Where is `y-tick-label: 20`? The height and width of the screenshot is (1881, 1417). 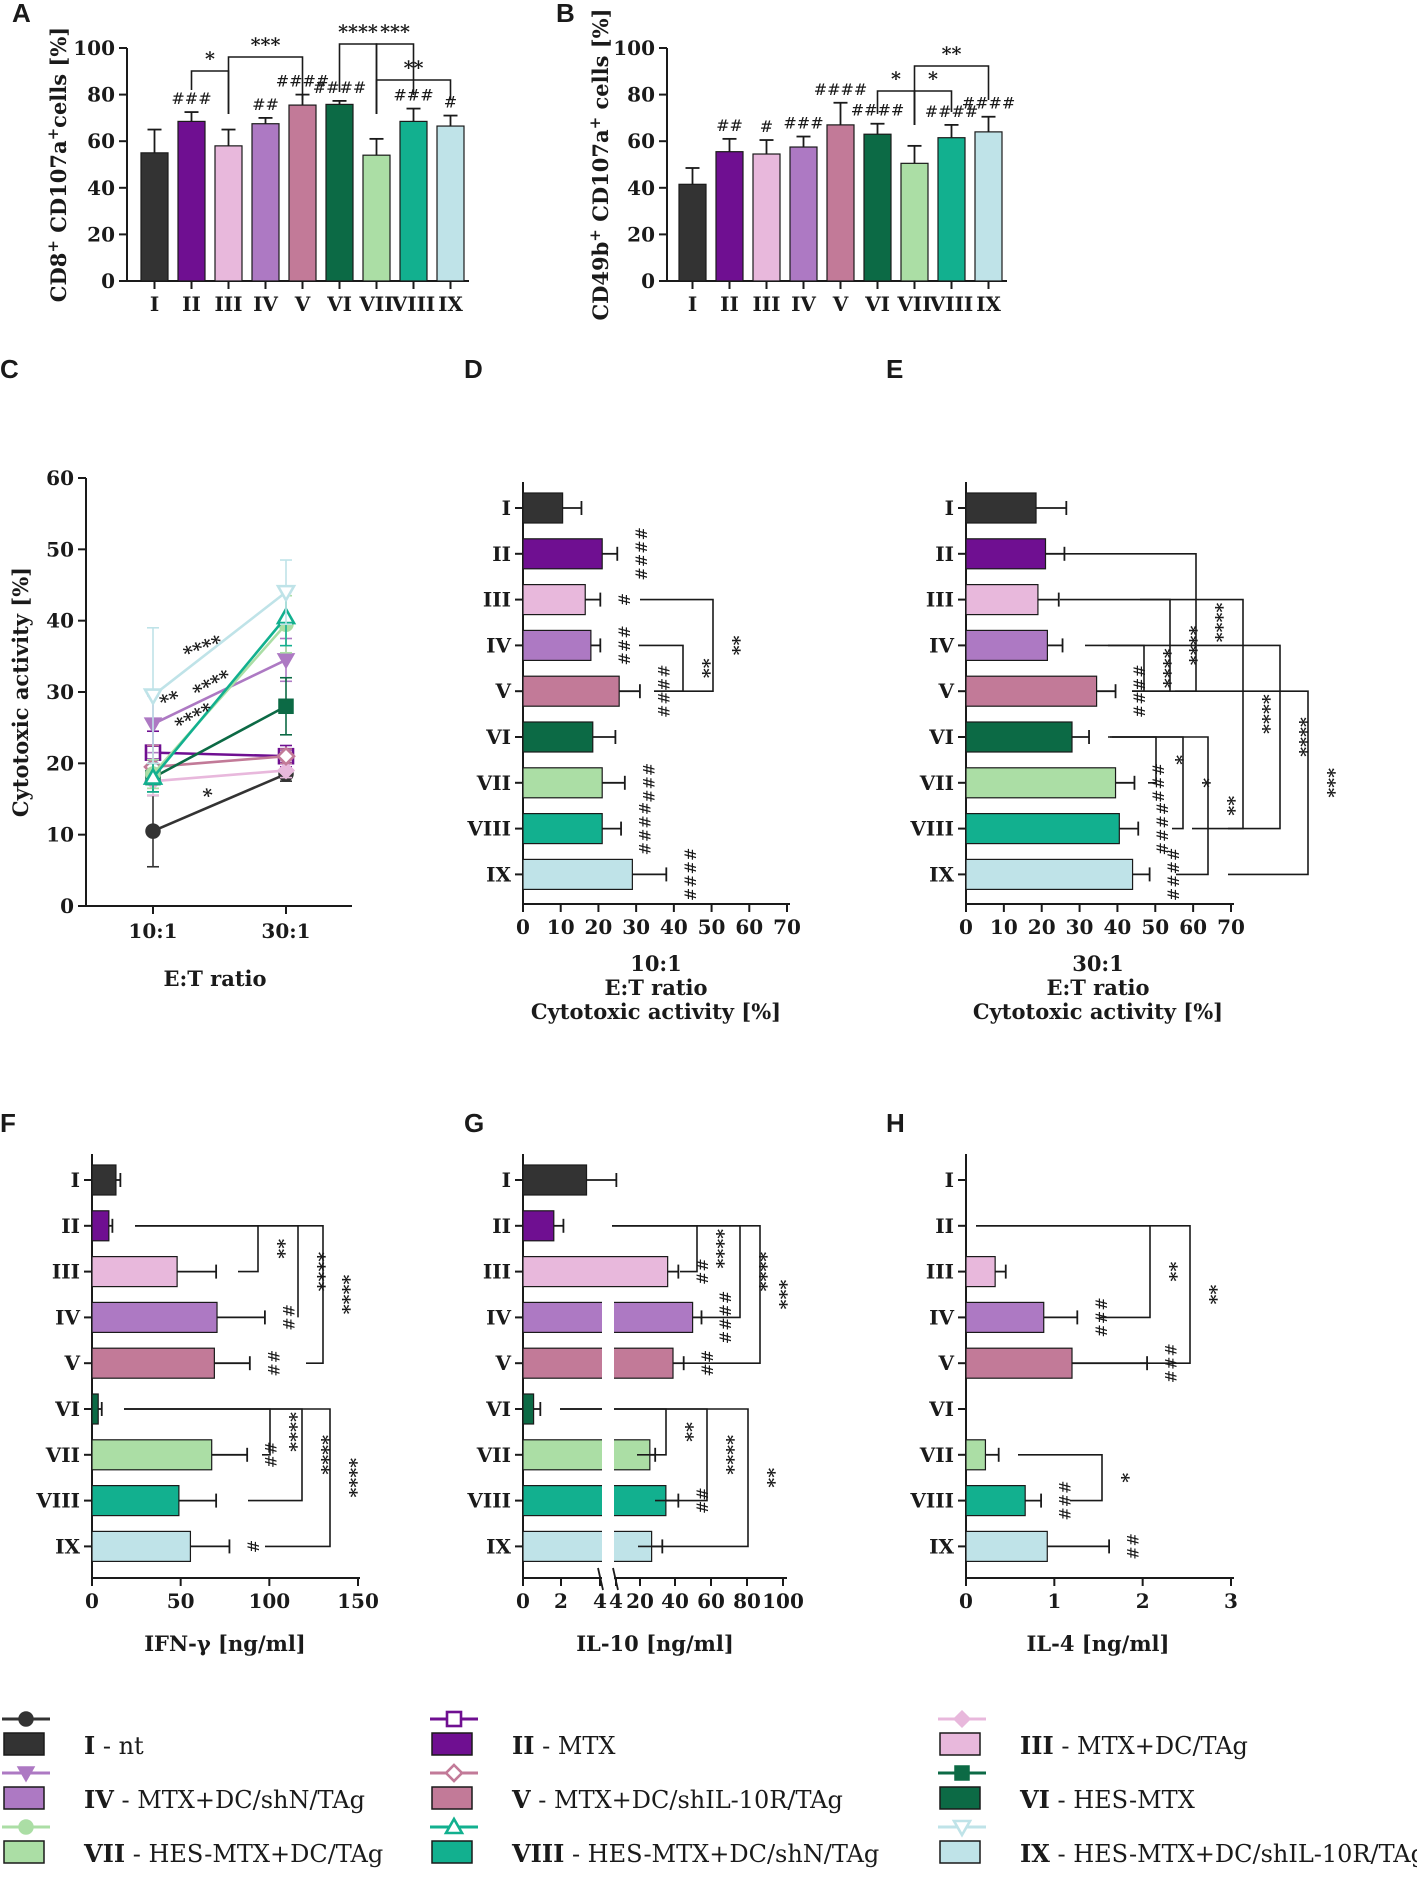 y-tick-label: 20 is located at coordinates (60, 763).